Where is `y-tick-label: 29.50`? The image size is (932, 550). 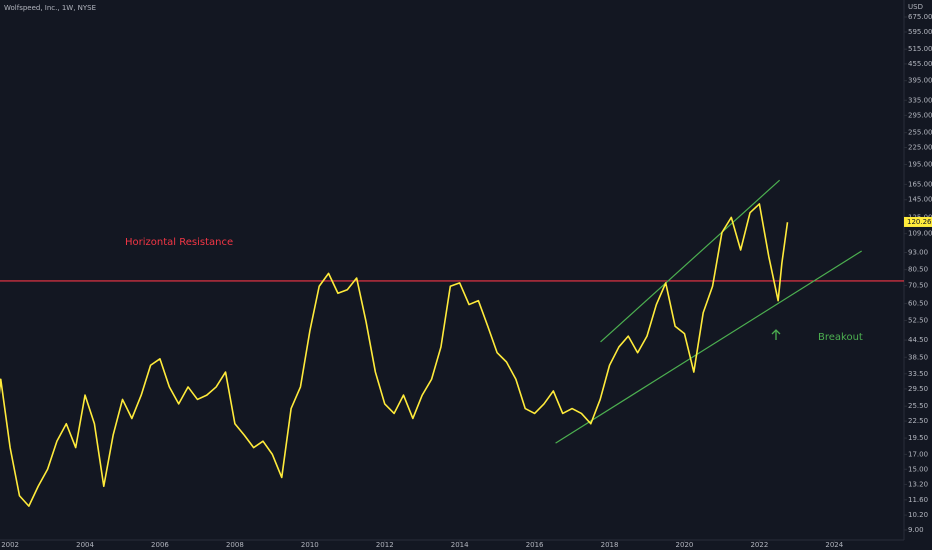 y-tick-label: 29.50 is located at coordinates (918, 389).